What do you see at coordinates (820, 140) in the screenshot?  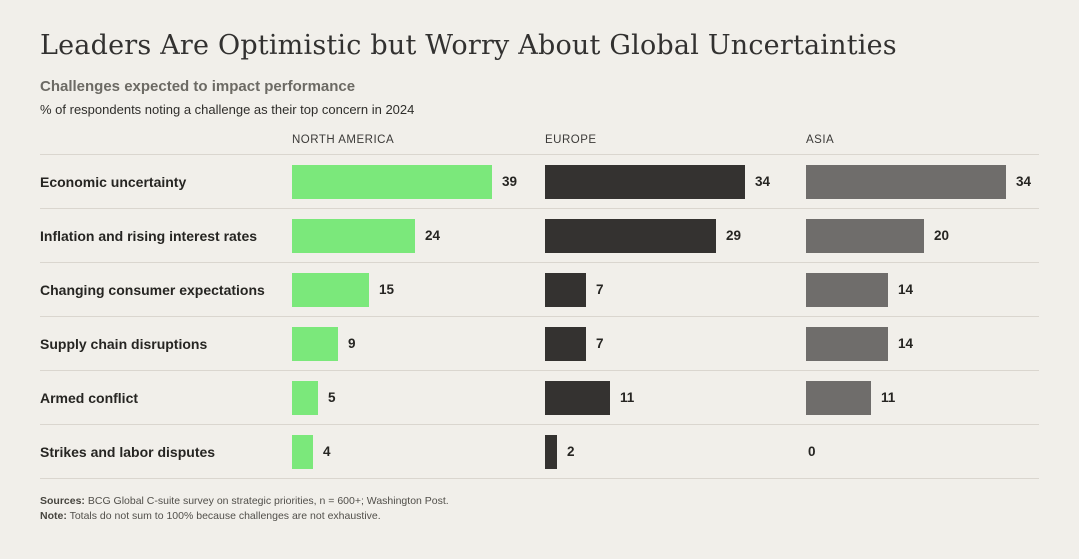 I see `column-header-asia: ASIA` at bounding box center [820, 140].